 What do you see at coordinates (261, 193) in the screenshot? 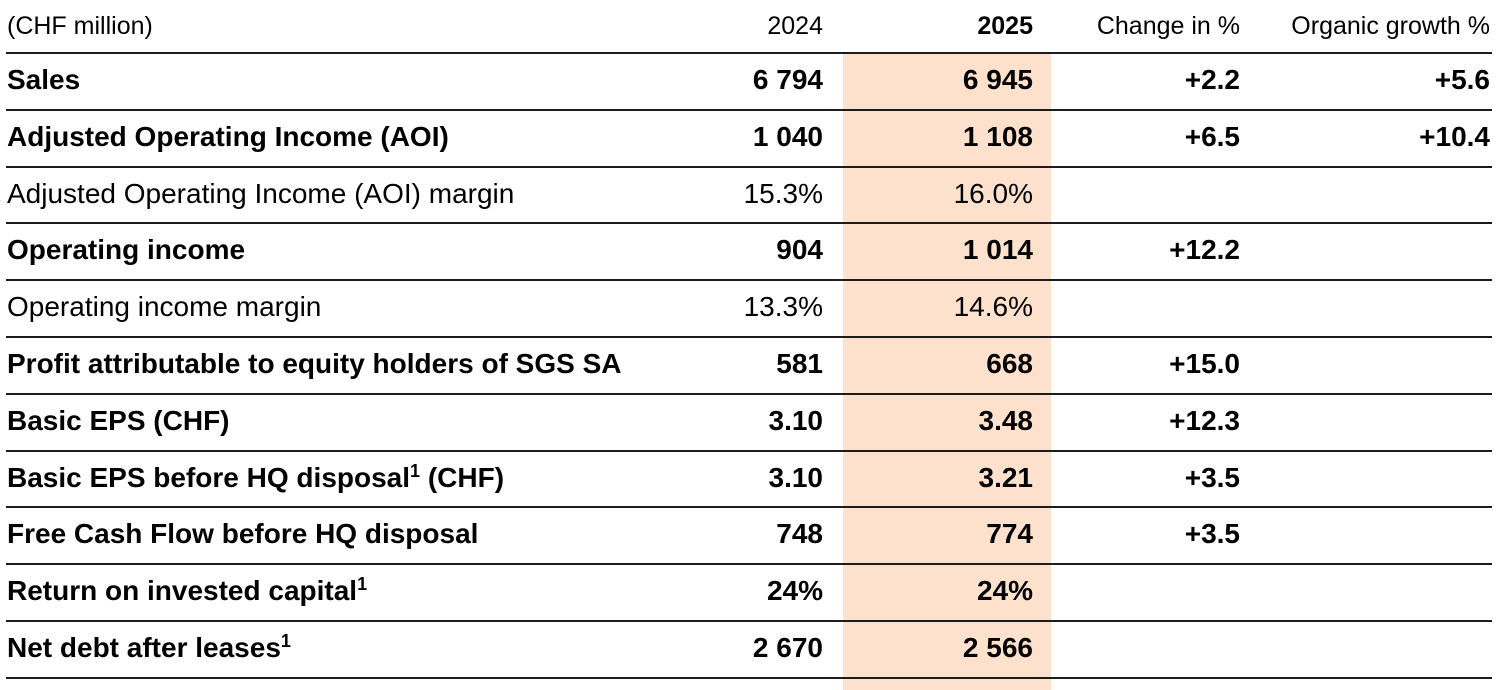
I see `row-label-text: Adjusted Operating Income (AOI) margin` at bounding box center [261, 193].